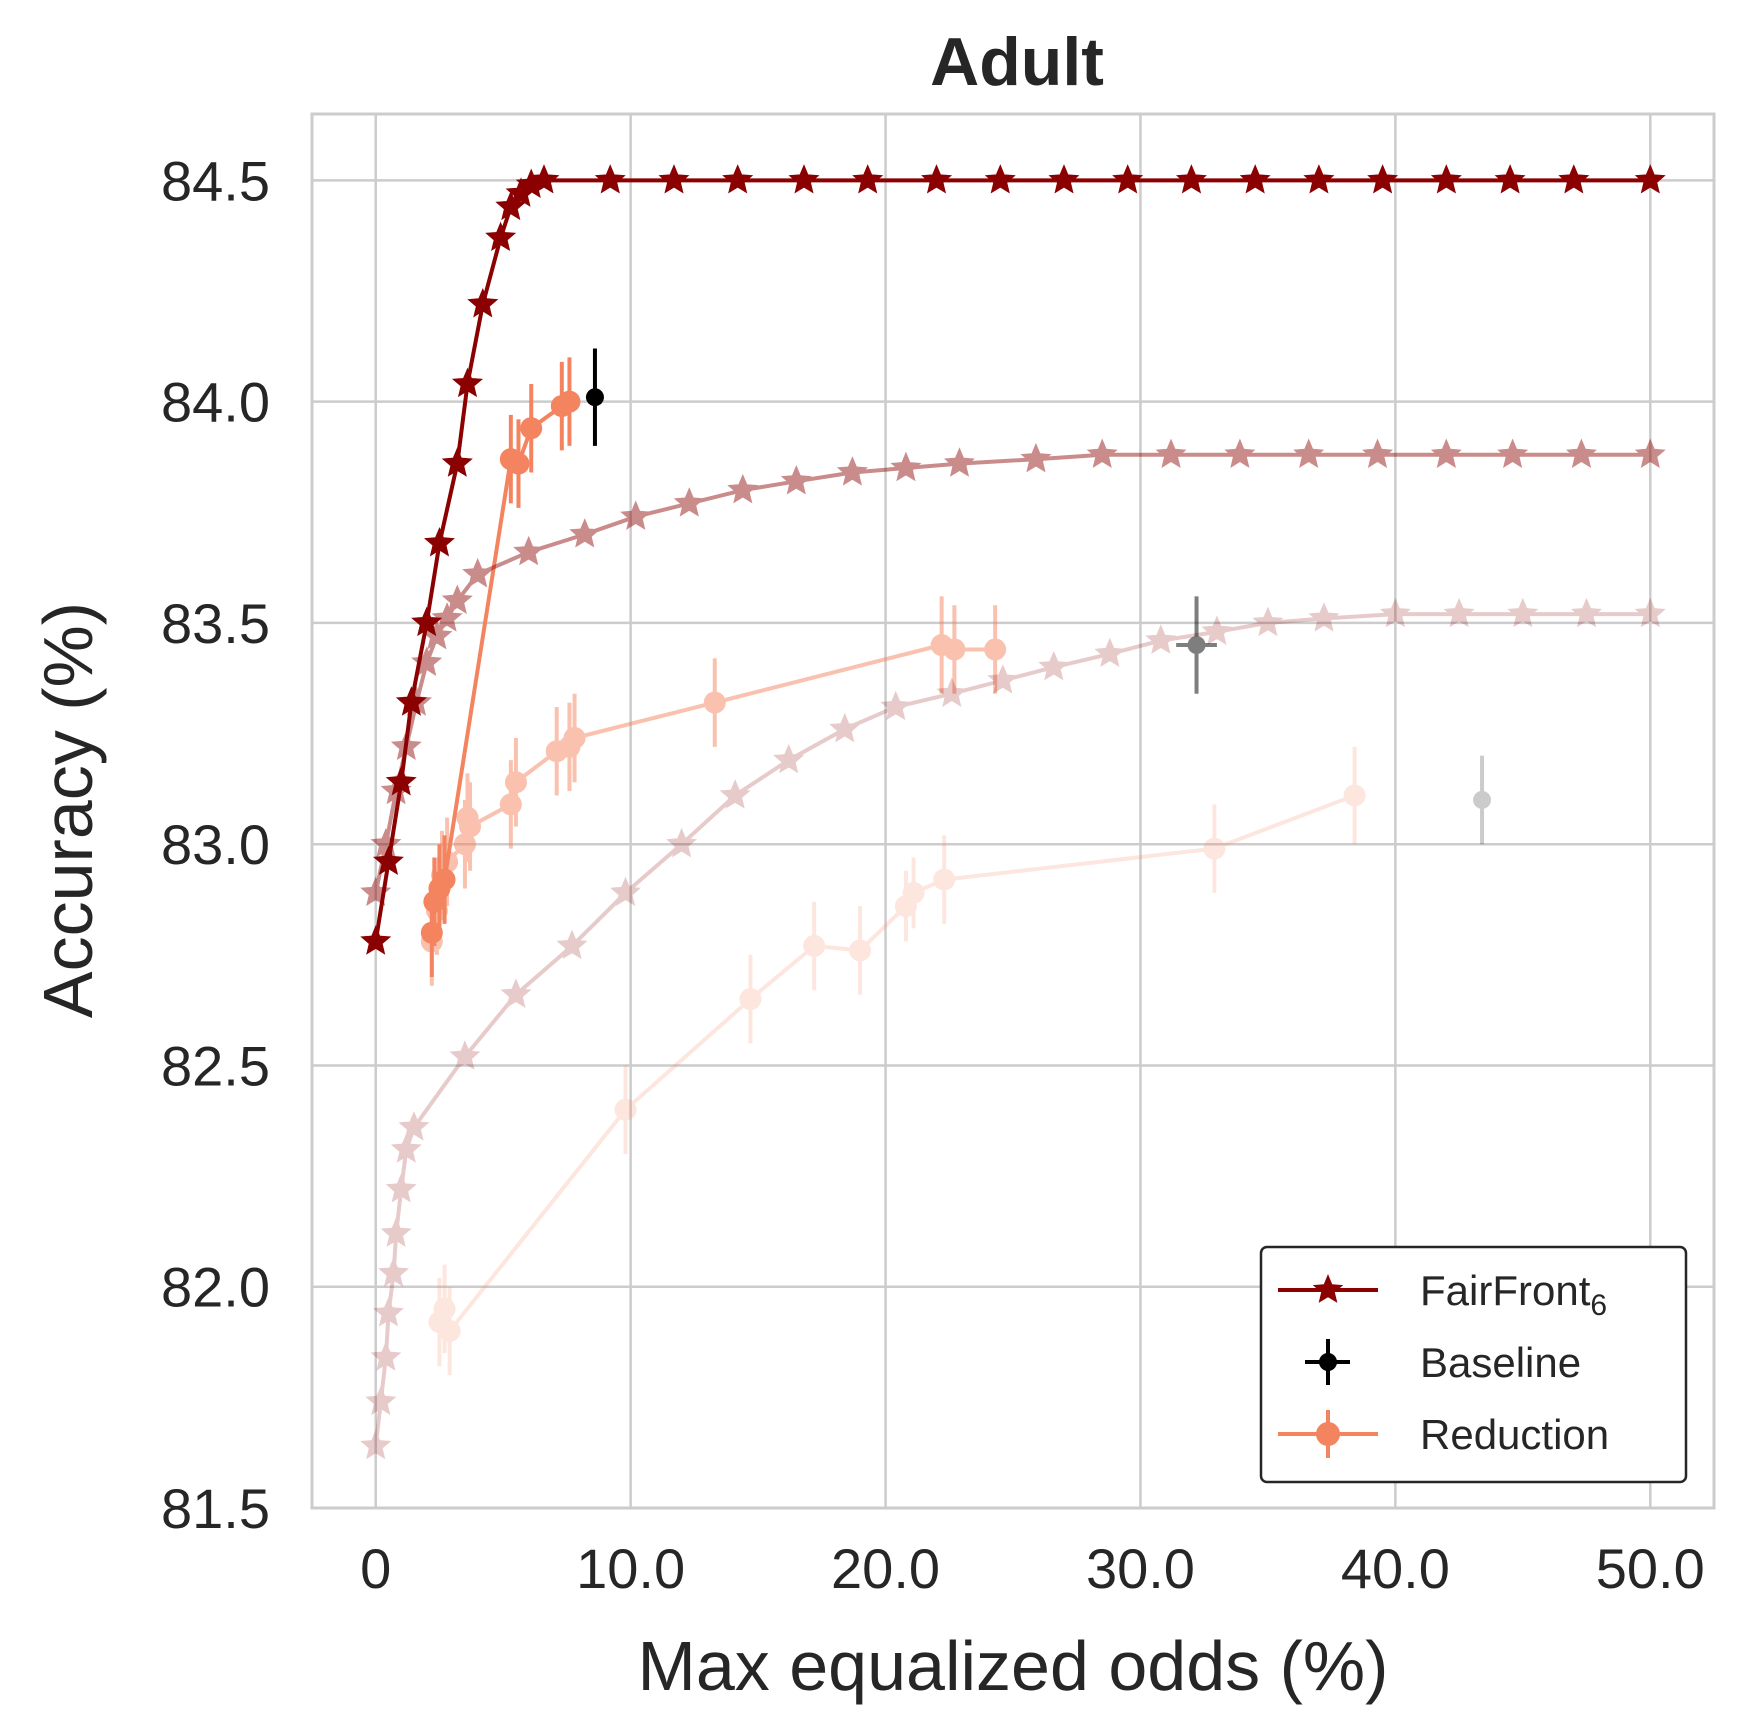 This screenshot has width=1744, height=1733. I want to click on chart-title: Adult, so click(1017, 62).